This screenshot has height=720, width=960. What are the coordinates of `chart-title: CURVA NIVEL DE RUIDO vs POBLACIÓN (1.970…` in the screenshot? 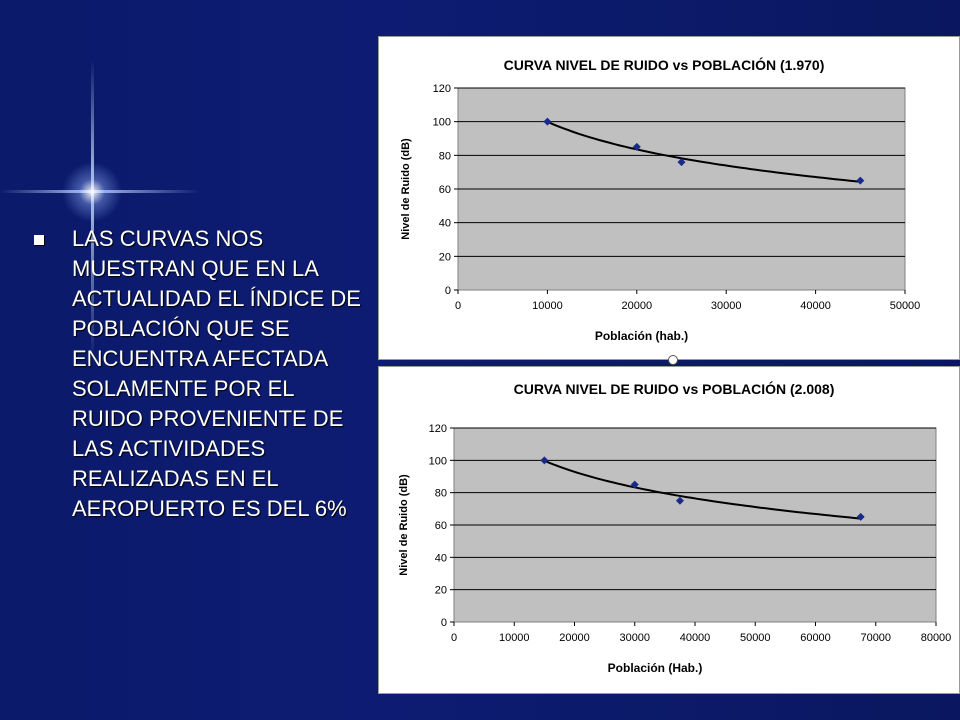 It's located at (664, 64).